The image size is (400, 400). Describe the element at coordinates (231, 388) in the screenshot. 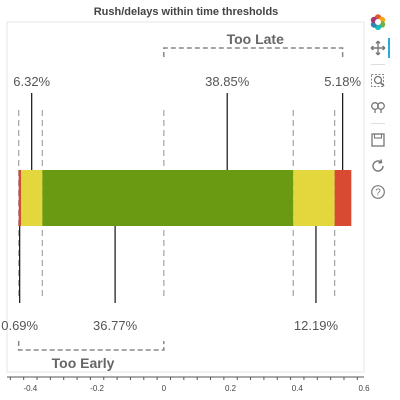

I see `x-tick-label: 0.2` at that location.